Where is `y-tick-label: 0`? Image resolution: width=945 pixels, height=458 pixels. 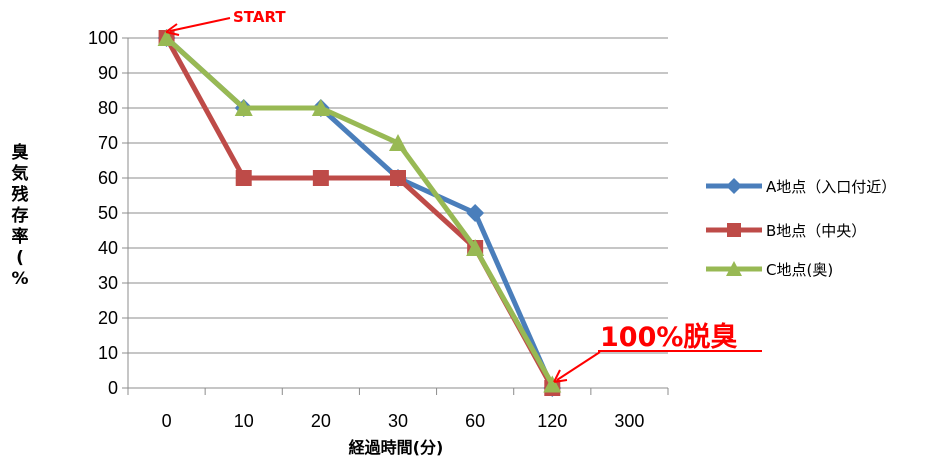
y-tick-label: 0 is located at coordinates (113, 388).